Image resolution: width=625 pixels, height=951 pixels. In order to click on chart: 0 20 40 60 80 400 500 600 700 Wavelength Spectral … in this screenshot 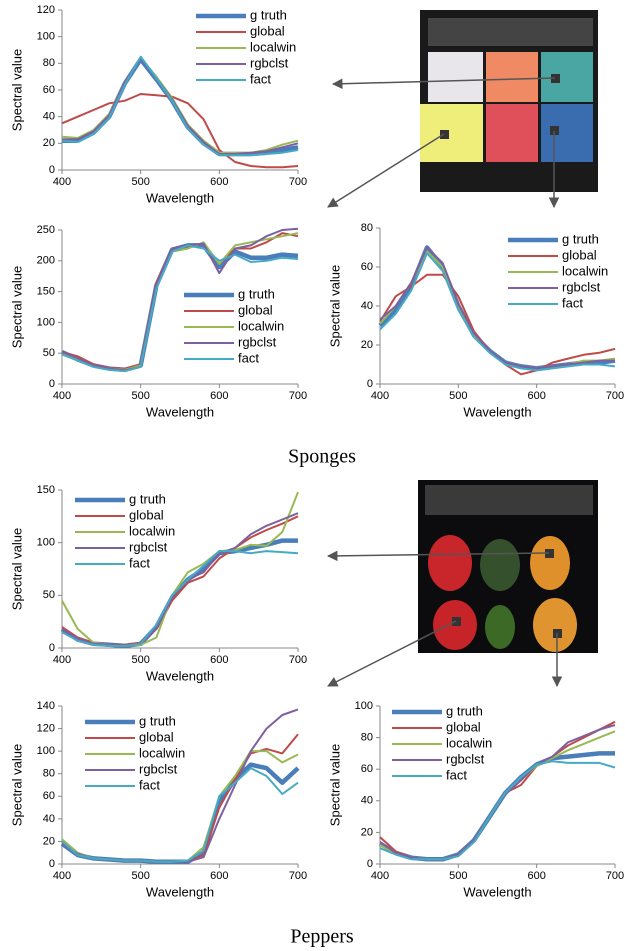, I will do `click(475, 321)`.